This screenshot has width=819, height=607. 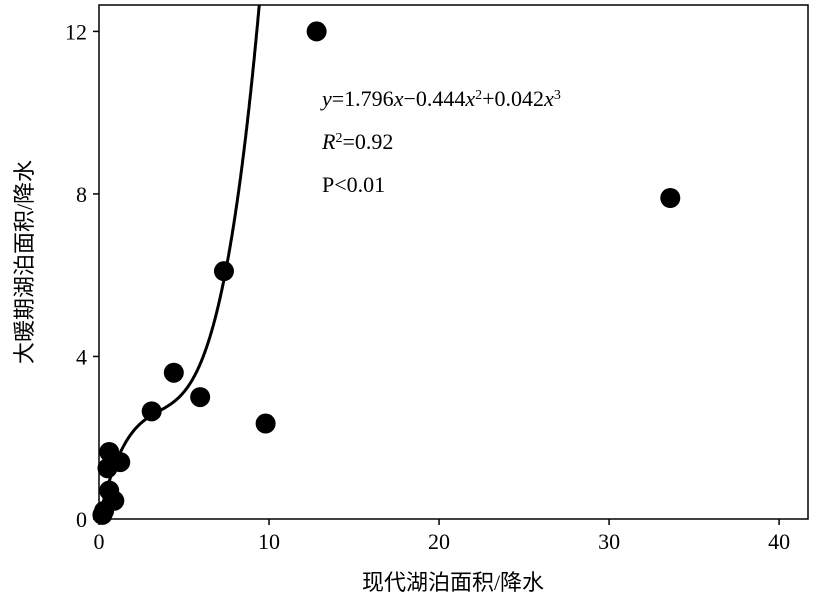 I want to click on annotation-part: R, so click(x=328, y=141).